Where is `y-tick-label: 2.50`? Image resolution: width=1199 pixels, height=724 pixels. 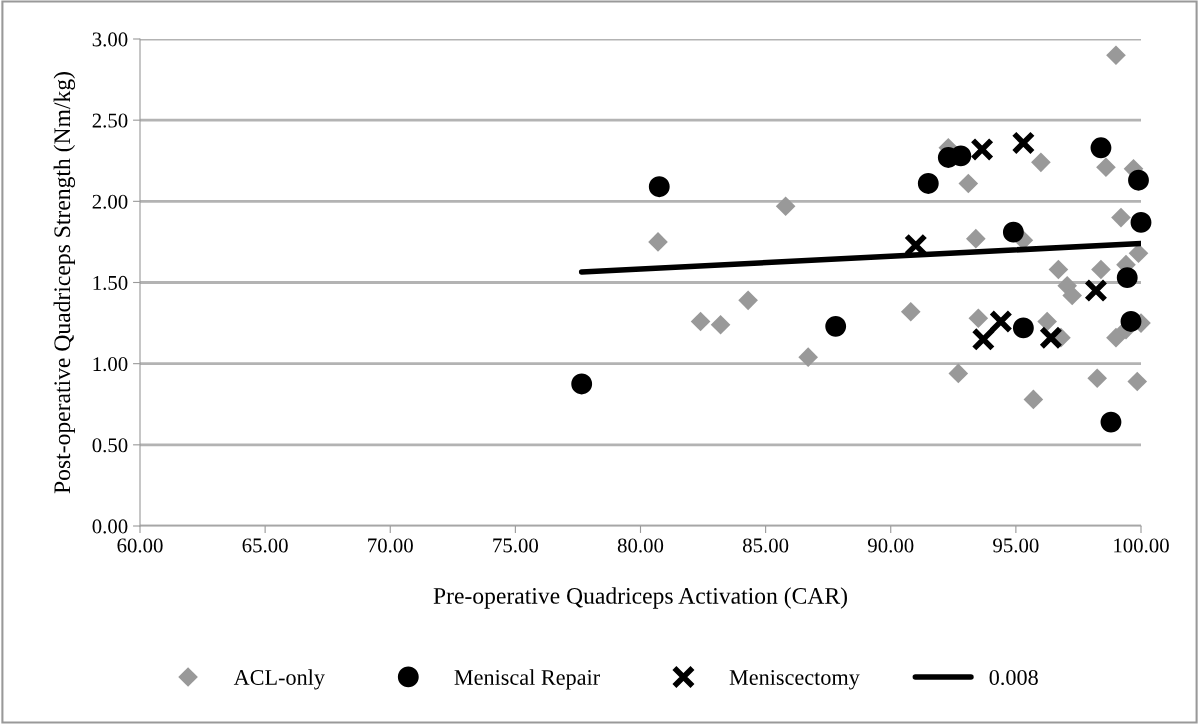
y-tick-label: 2.50 is located at coordinates (110, 120).